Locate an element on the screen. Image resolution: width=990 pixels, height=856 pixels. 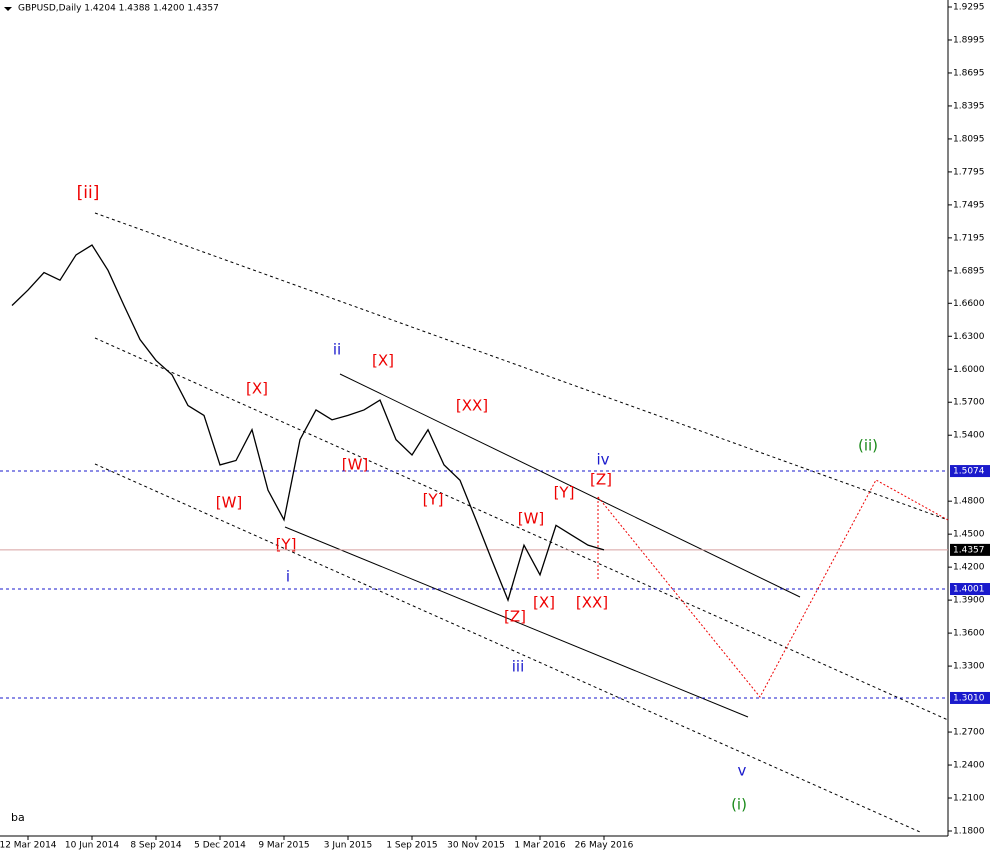
y-tick-label: 1.5700 is located at coordinates (969, 403).